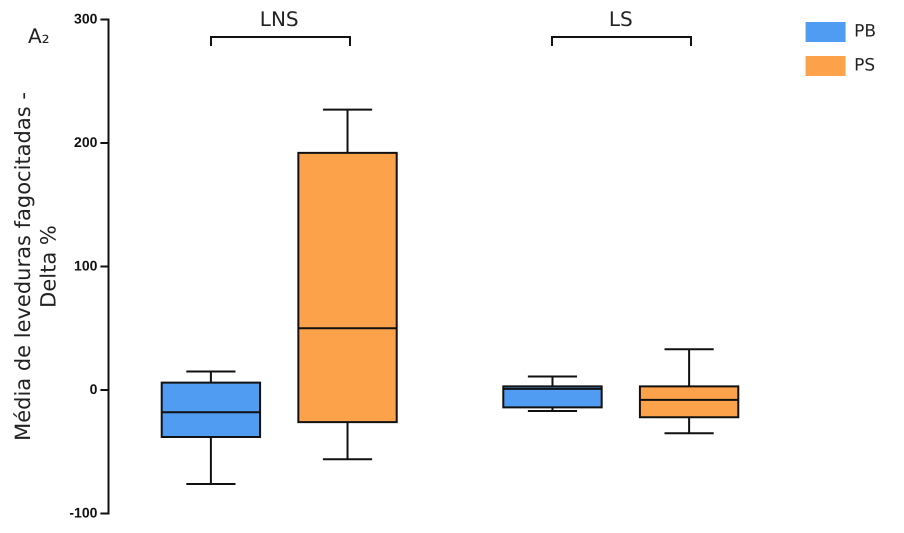 Image resolution: width=904 pixels, height=533 pixels. I want to click on x-tick-label: LS, so click(621, 19).